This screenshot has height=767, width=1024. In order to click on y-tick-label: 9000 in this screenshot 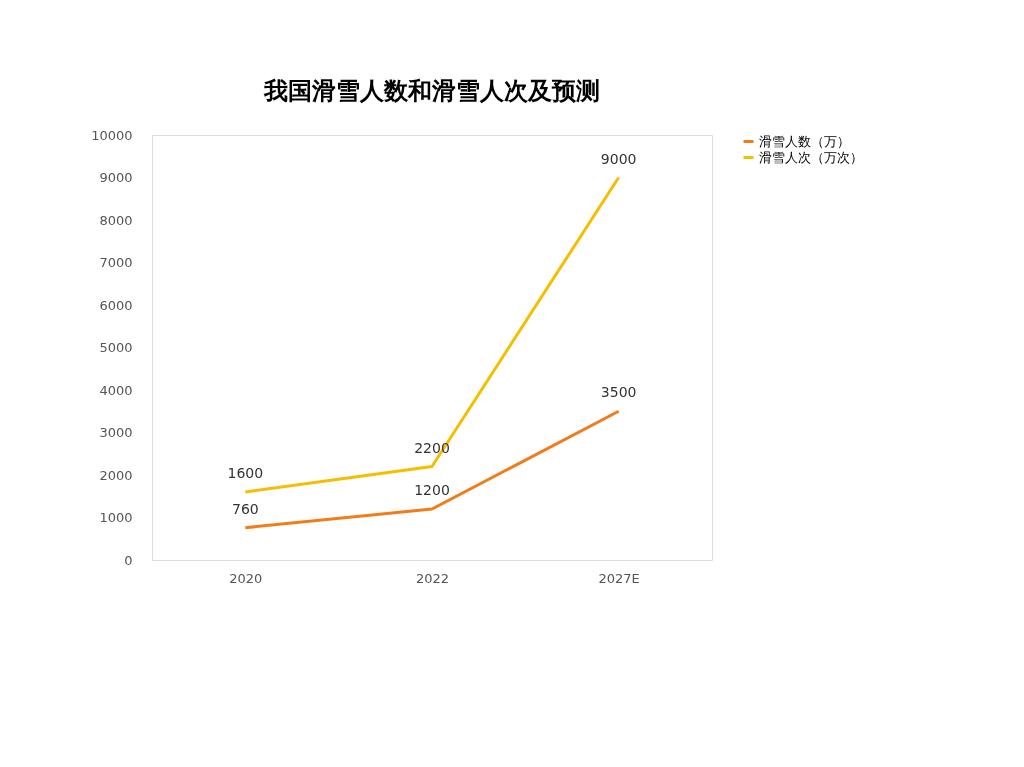, I will do `click(116, 177)`.